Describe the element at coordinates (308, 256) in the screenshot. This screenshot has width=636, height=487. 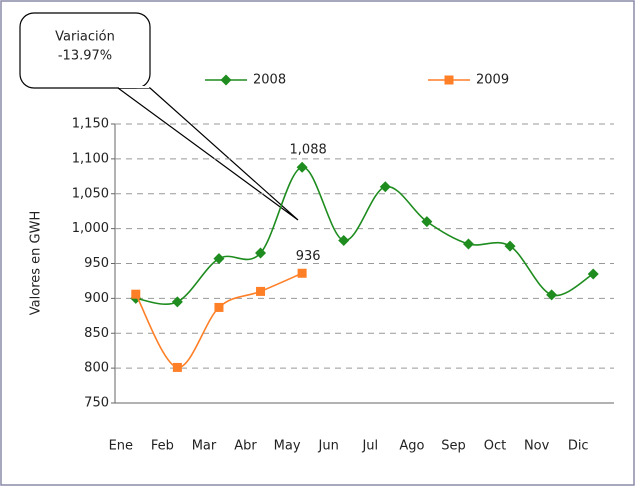
I see `data-label: 936` at that location.